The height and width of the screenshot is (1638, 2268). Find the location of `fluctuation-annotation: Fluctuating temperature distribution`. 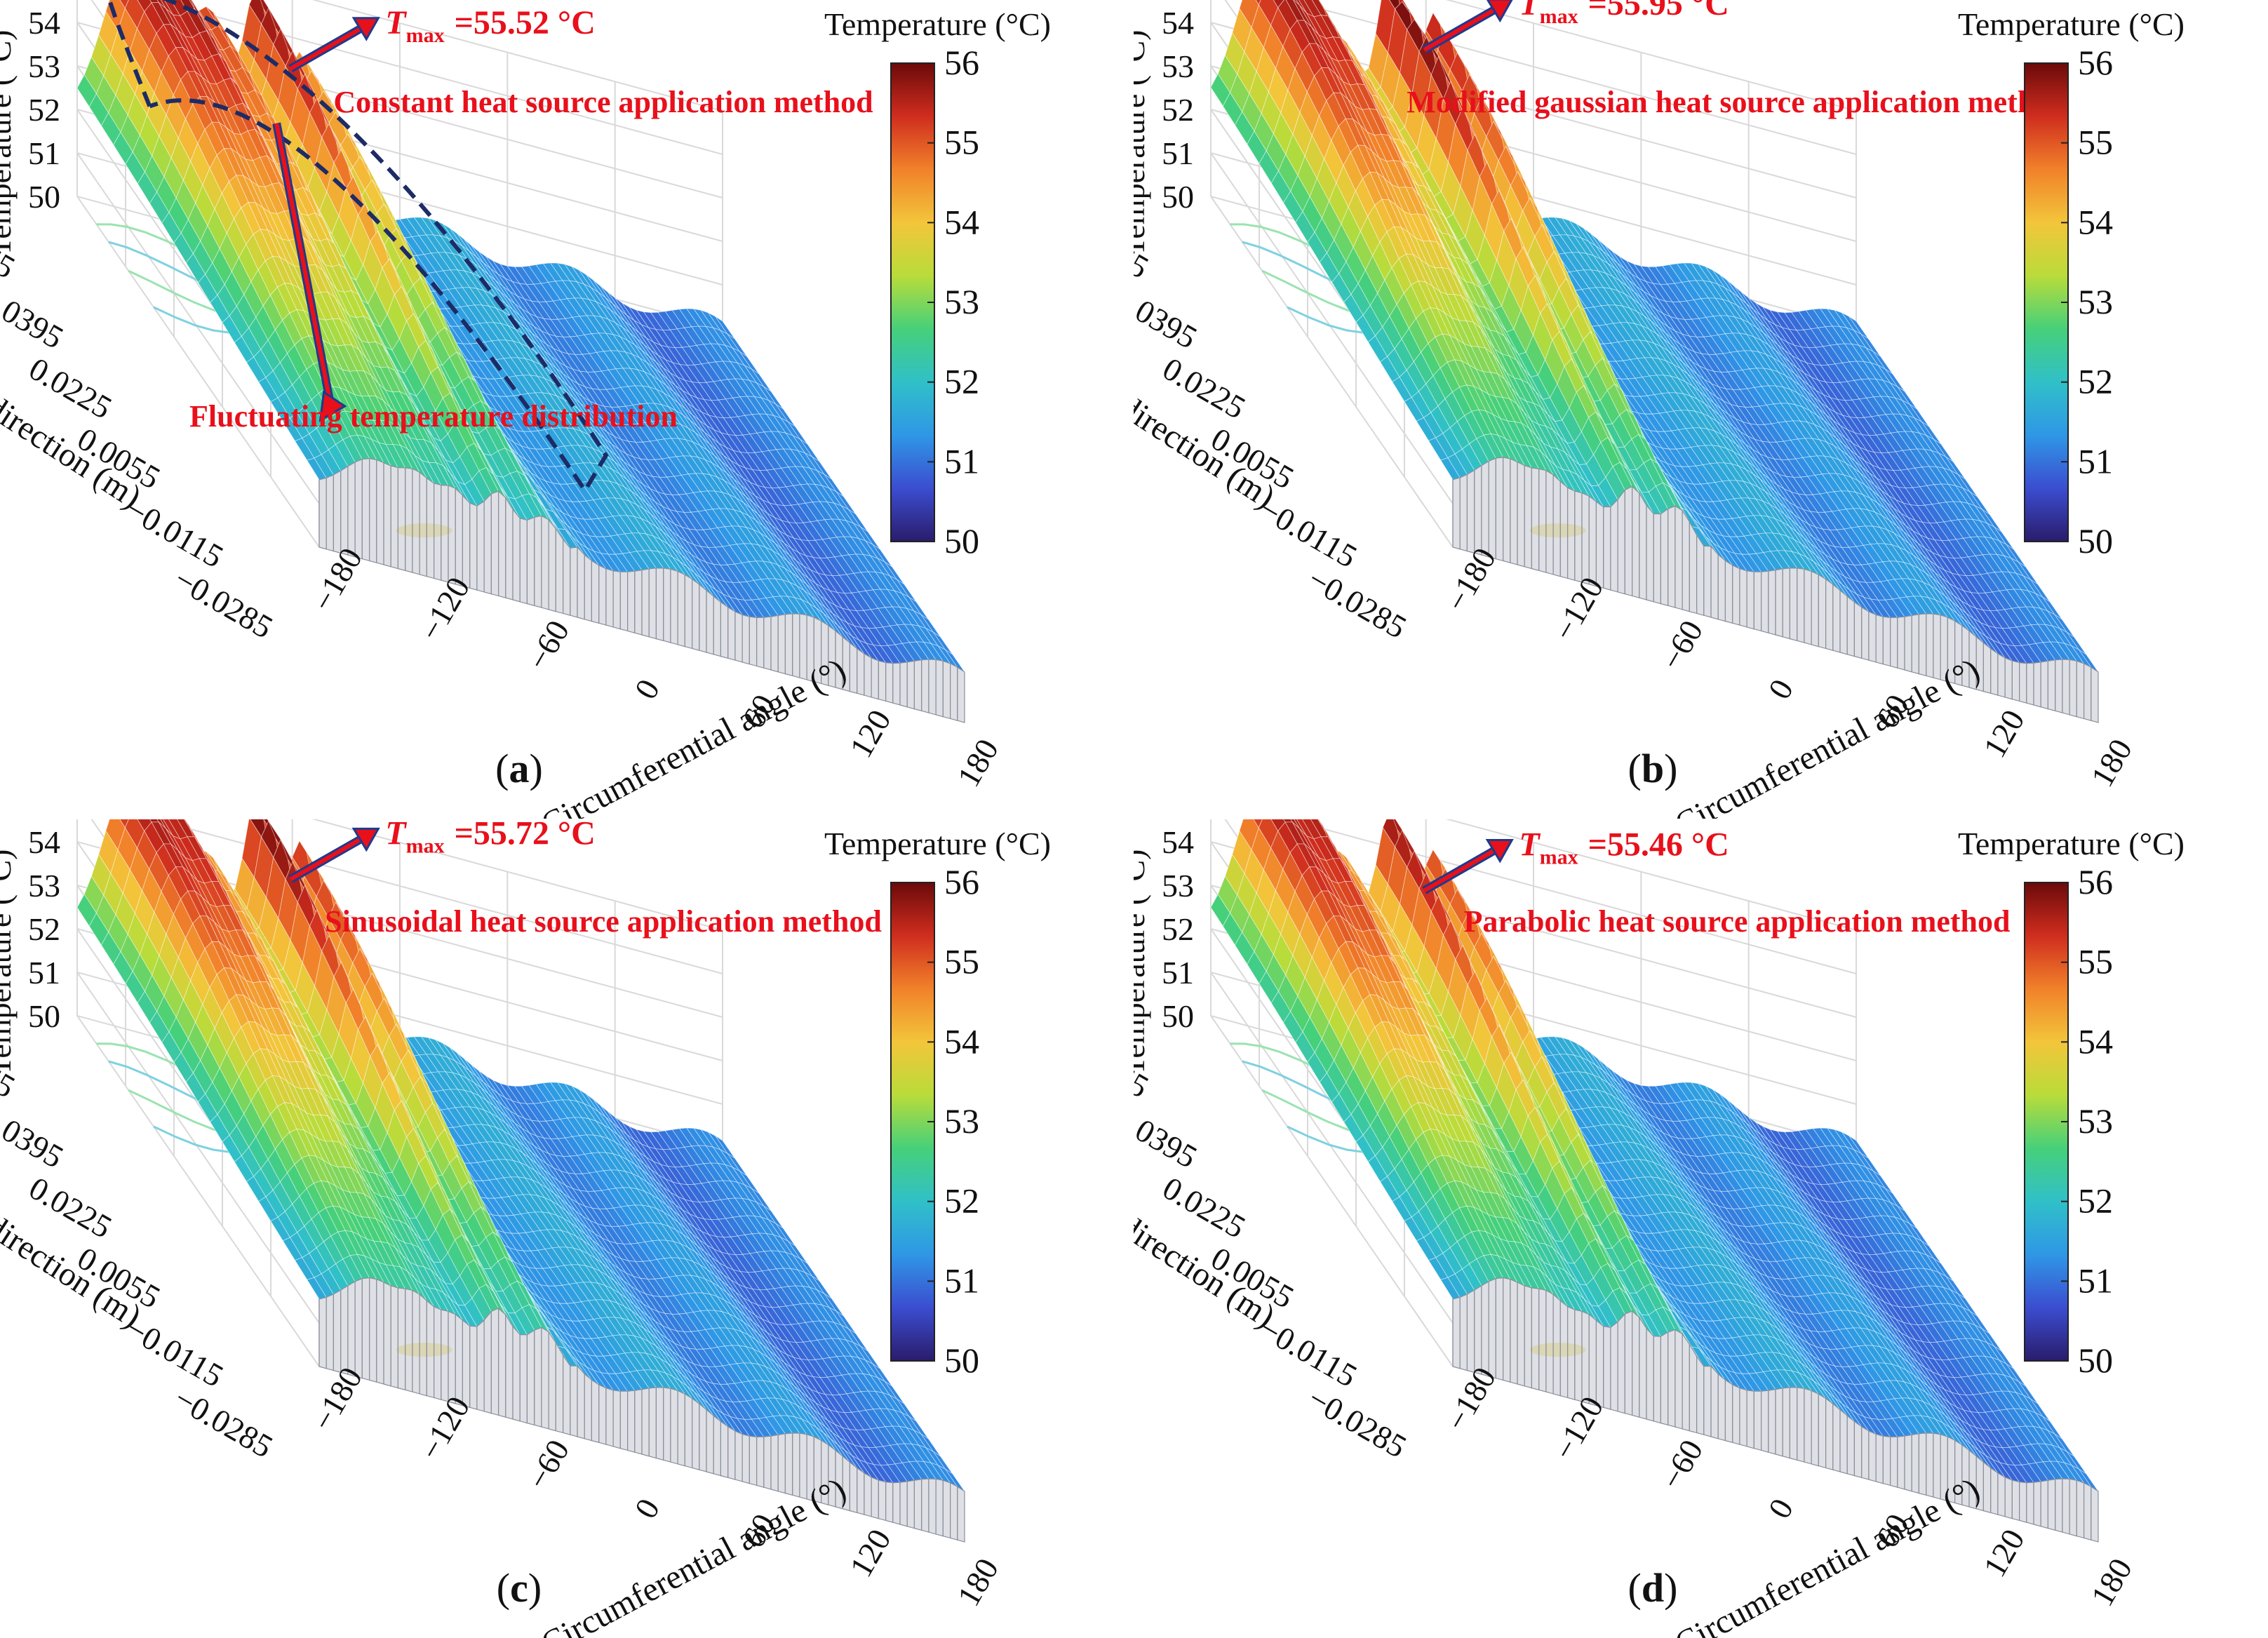

fluctuation-annotation: Fluctuating temperature distribution is located at coordinates (392, 247).